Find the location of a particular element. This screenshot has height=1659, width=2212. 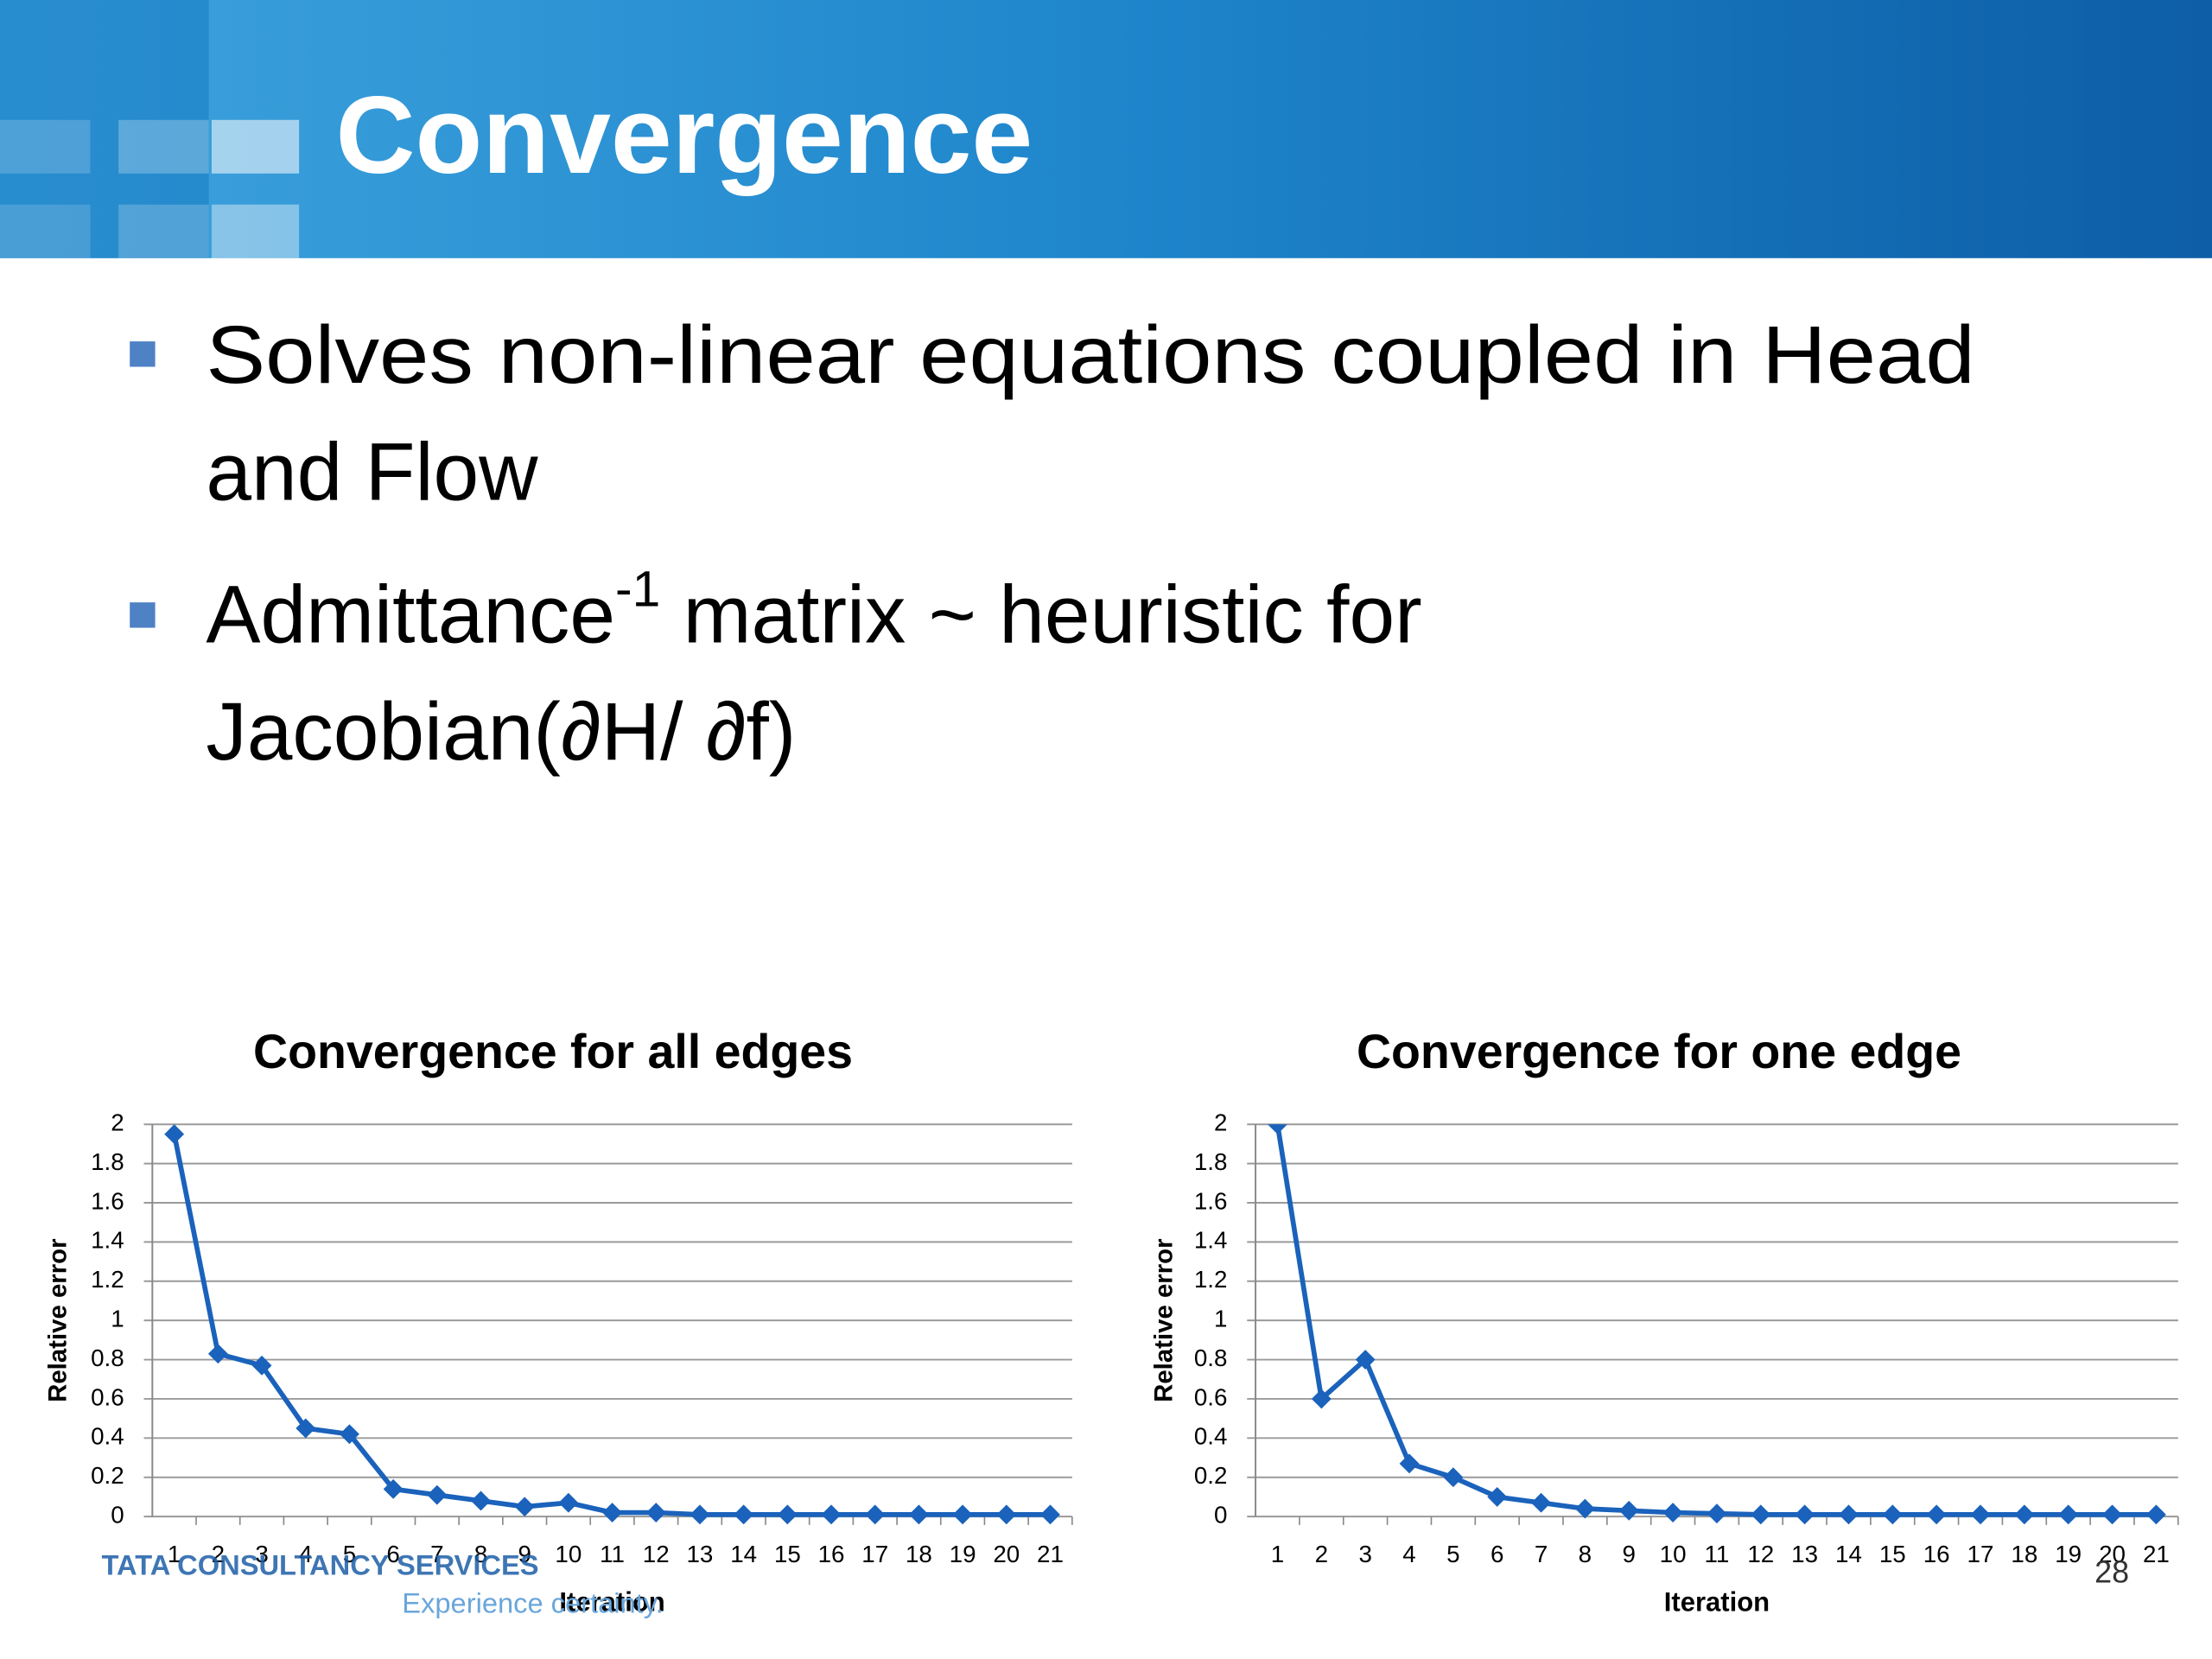

chart-title: Convergence for one edge is located at coordinates (1659, 1051).